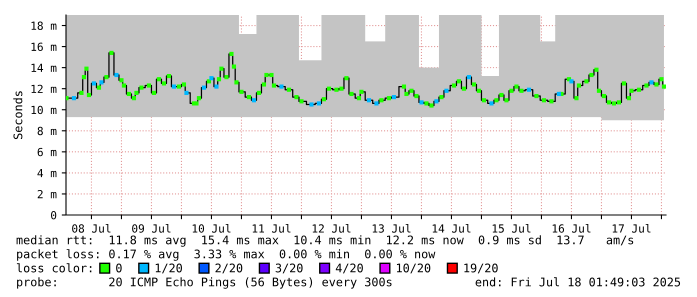  Describe the element at coordinates (413, 269) in the screenshot. I see `legend-label: 10/20` at that location.